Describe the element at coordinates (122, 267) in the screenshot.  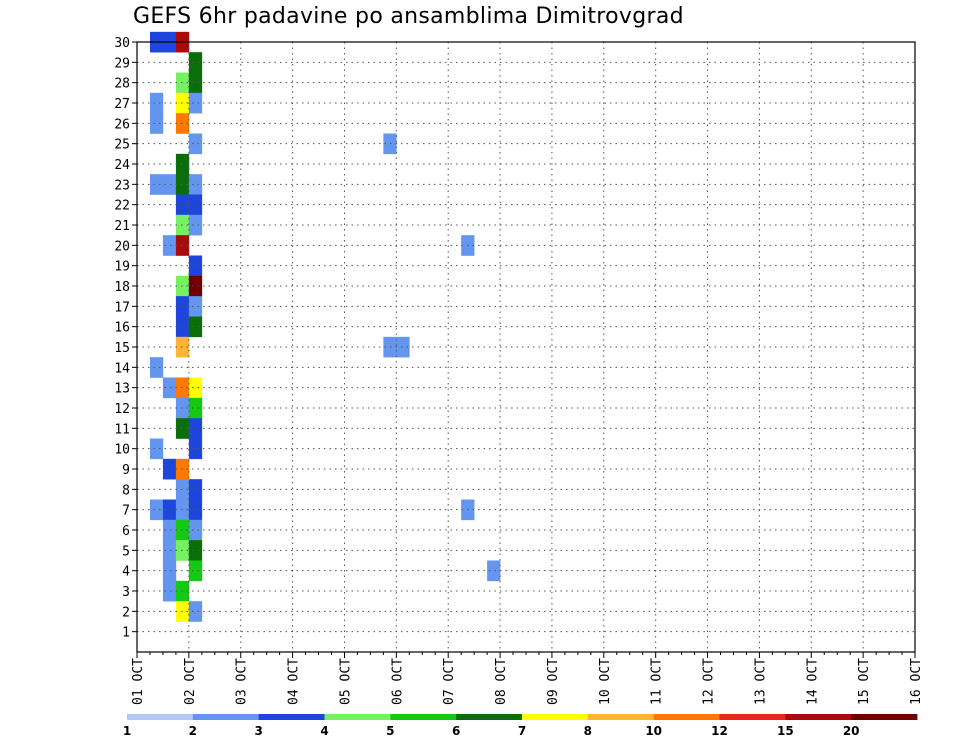
I see `y-tick-label: 19` at that location.